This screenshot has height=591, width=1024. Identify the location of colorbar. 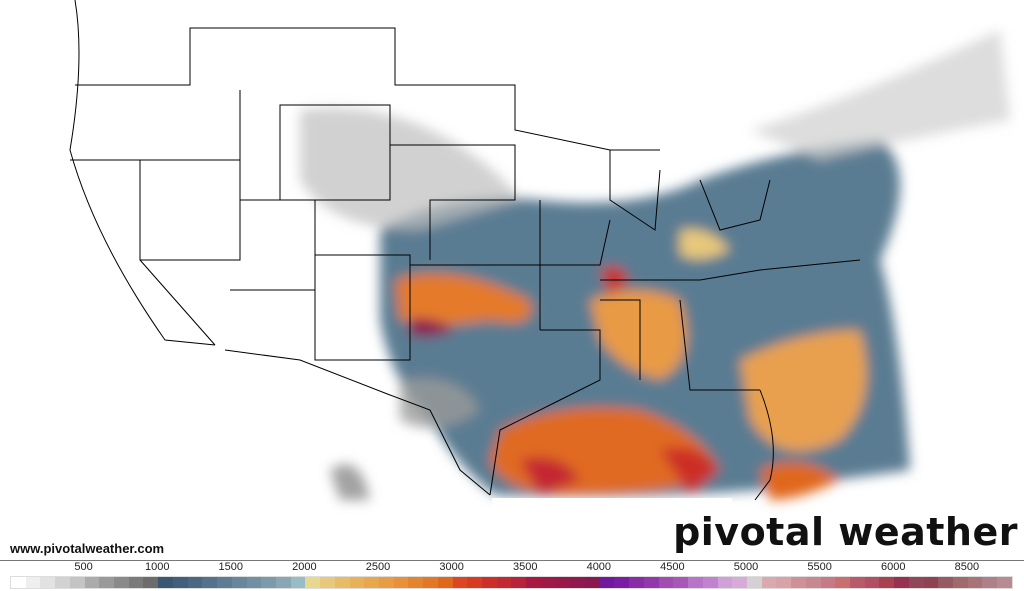
(511, 582).